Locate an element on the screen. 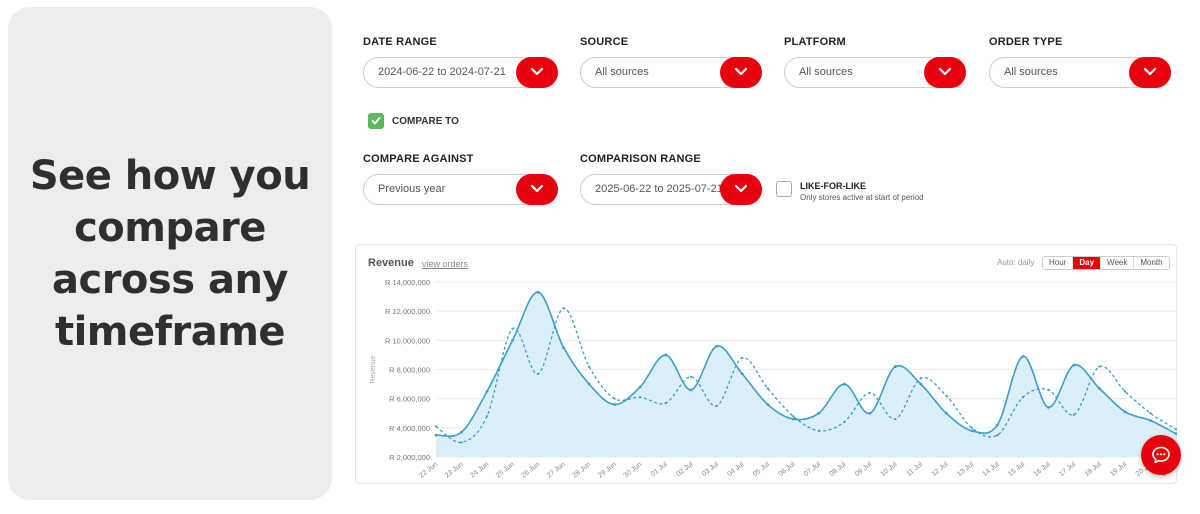  comparison-range-label: COMPARISON RANGE is located at coordinates (640, 159).